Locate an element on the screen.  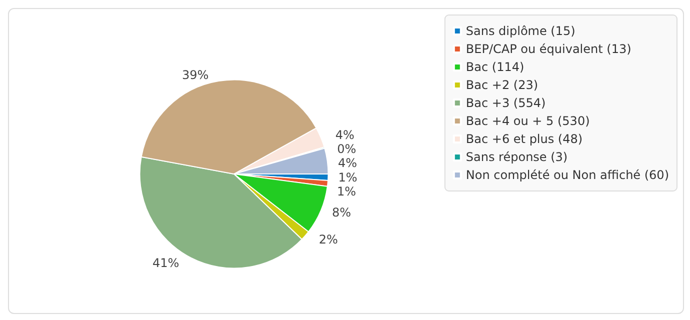
data-label: 2% is located at coordinates (328, 239).